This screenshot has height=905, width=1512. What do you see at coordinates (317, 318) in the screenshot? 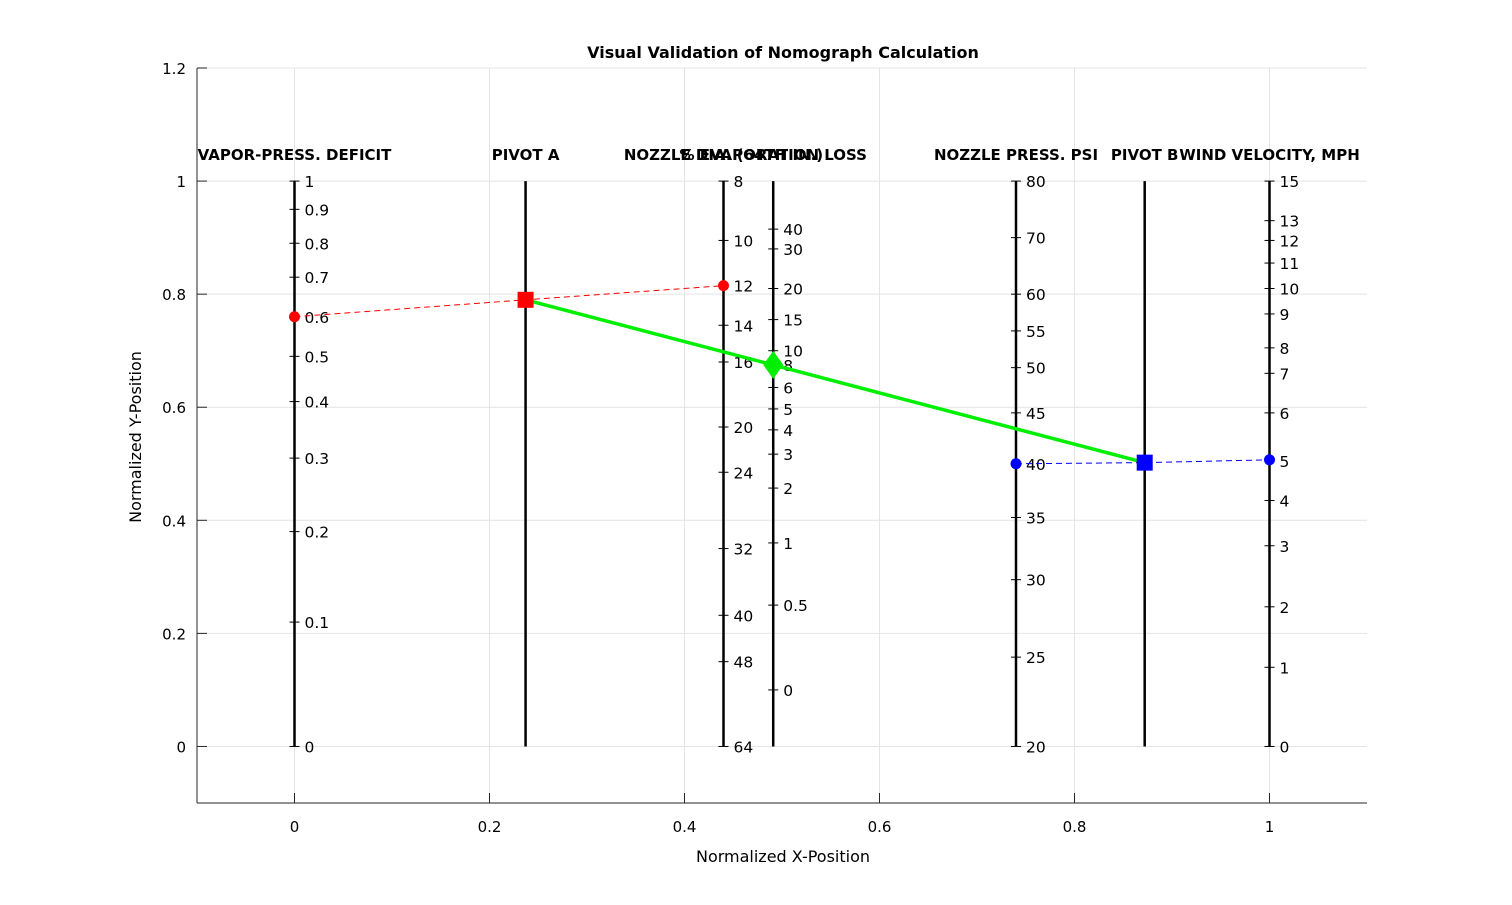
I see `scale-tick-label: 0.6` at bounding box center [317, 318].